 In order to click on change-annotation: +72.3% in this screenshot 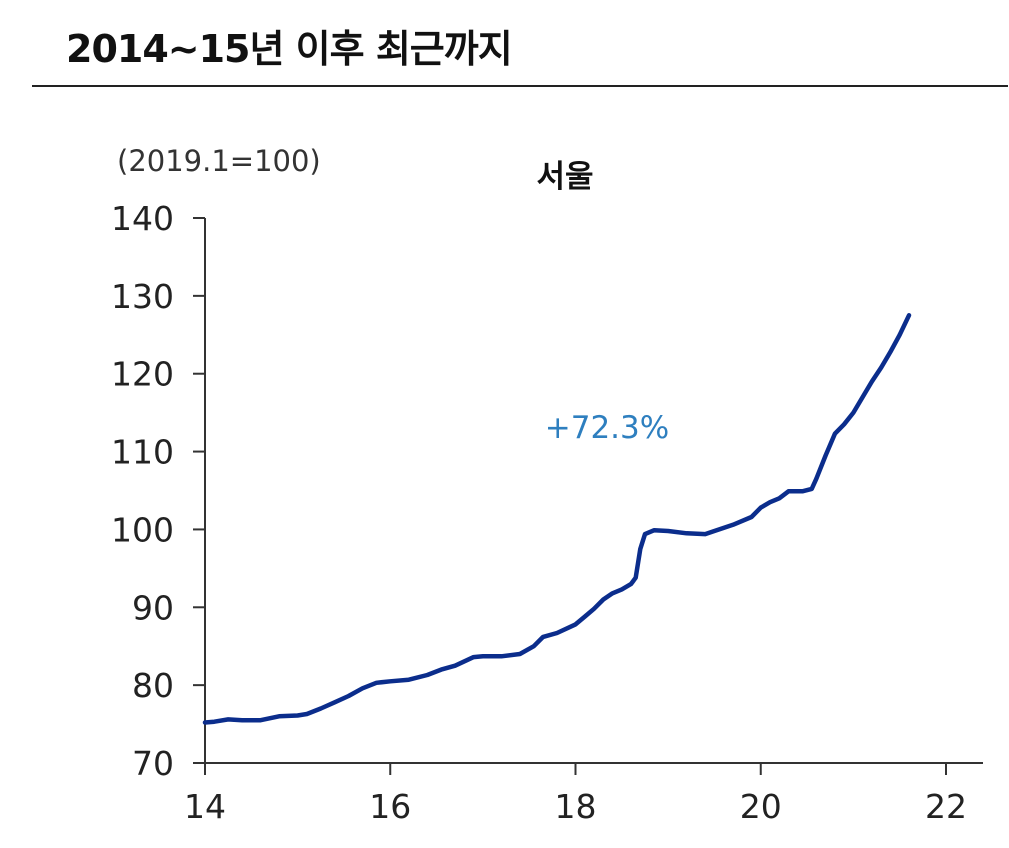, I will do `click(607, 428)`.